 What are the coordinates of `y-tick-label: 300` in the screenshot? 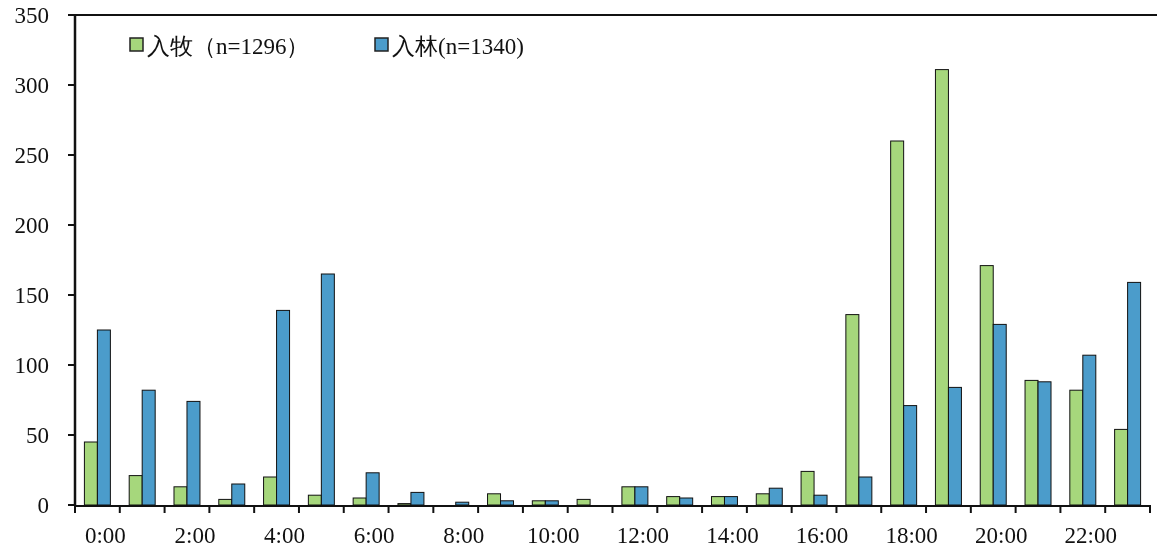 It's located at (31, 85).